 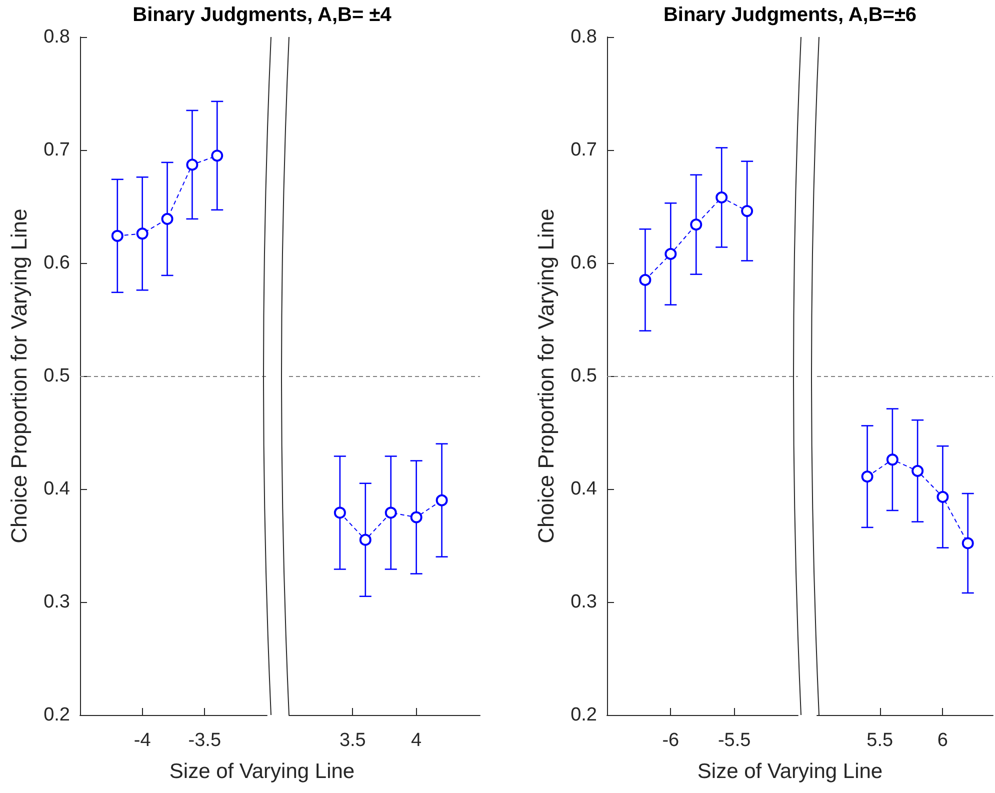 I want to click on x-tick-label: -4, so click(x=143, y=740).